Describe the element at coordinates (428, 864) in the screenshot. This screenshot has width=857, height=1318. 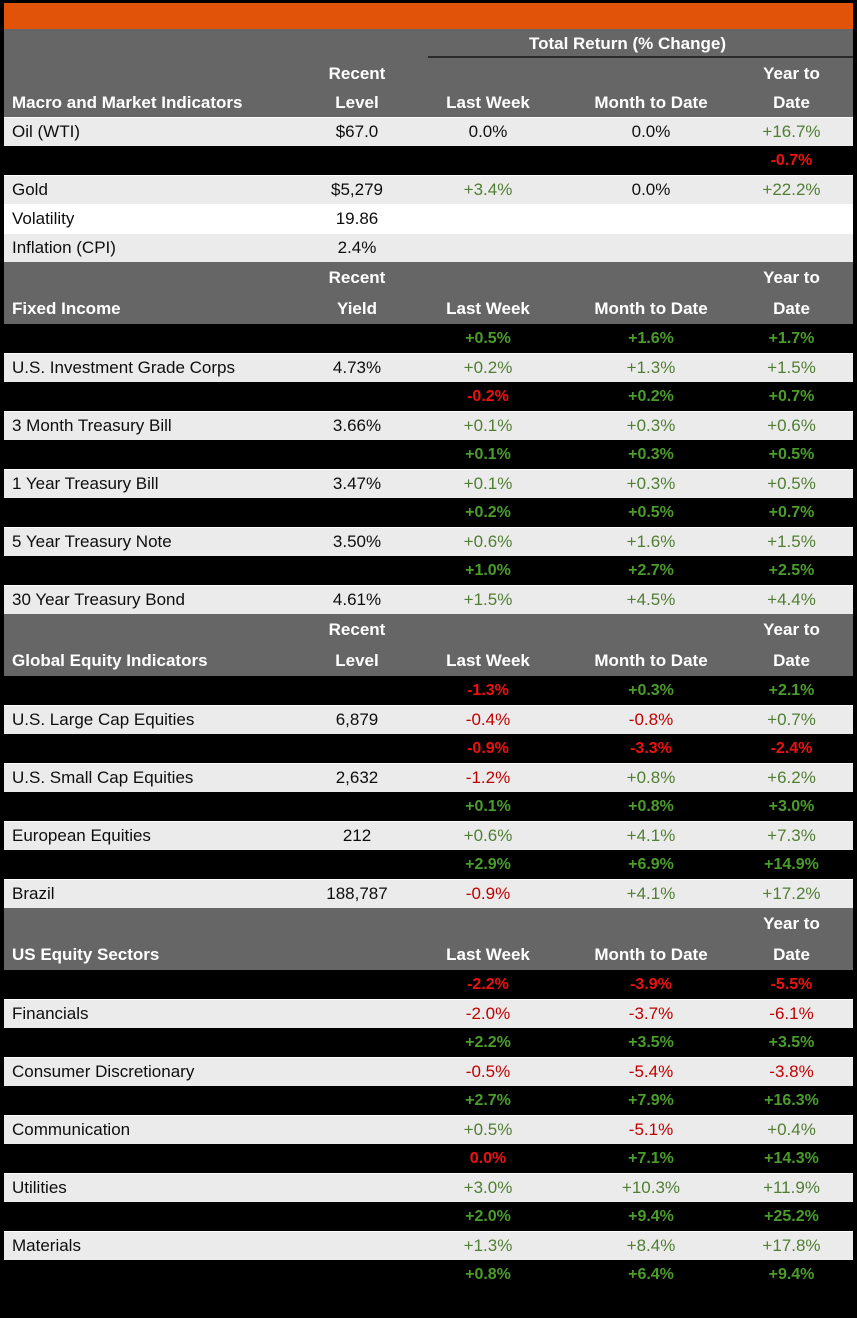
I see `table-row: +2.9% +6.9% +14.9%` at that location.